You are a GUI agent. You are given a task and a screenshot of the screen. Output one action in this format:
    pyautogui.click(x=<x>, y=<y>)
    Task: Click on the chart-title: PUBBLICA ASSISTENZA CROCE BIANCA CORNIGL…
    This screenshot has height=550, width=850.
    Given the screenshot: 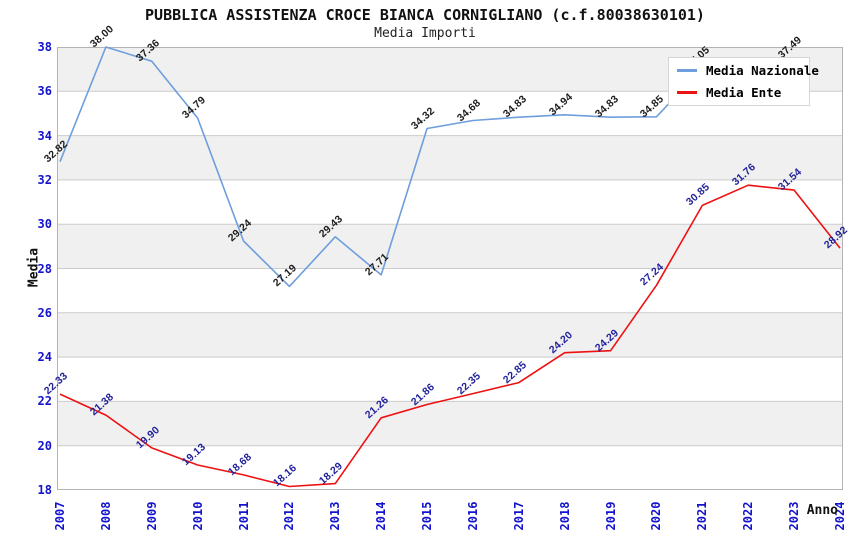 What is the action you would take?
    pyautogui.click(x=425, y=15)
    